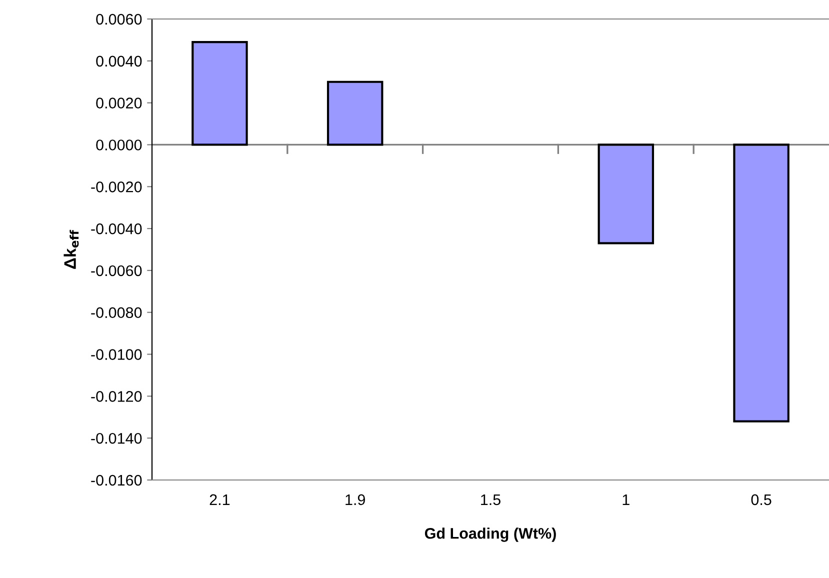 This screenshot has width=829, height=578. I want to click on y-tick-label: 0.0000, so click(119, 145).